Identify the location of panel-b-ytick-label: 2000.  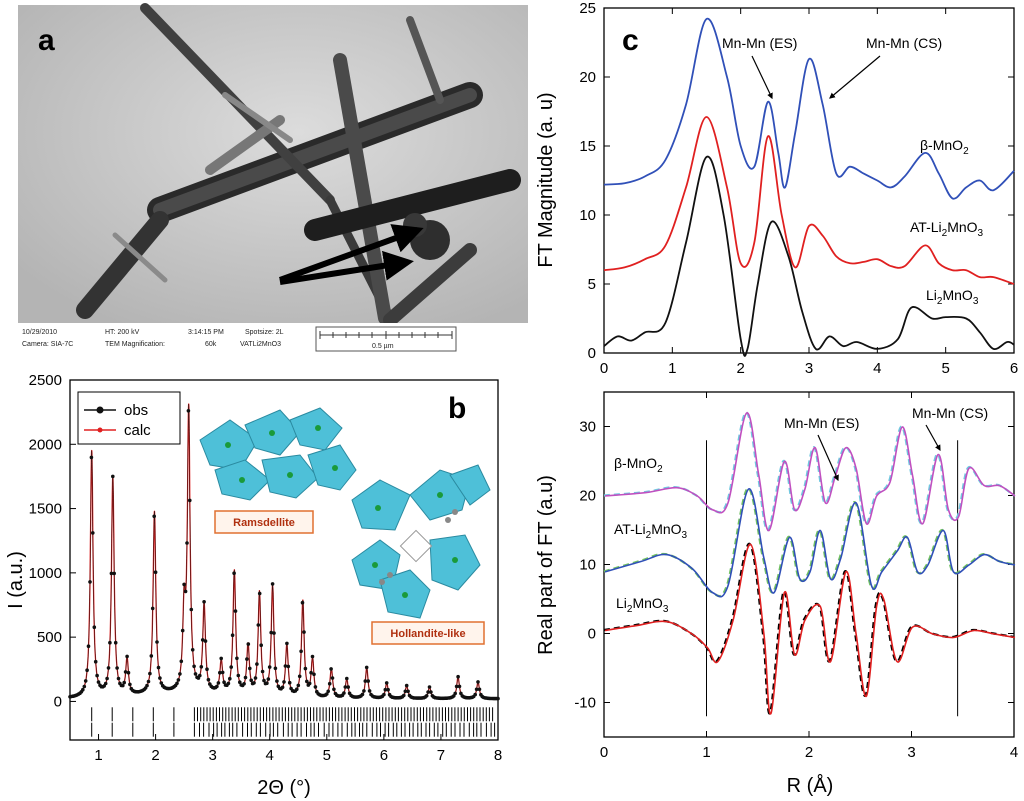
(45, 444).